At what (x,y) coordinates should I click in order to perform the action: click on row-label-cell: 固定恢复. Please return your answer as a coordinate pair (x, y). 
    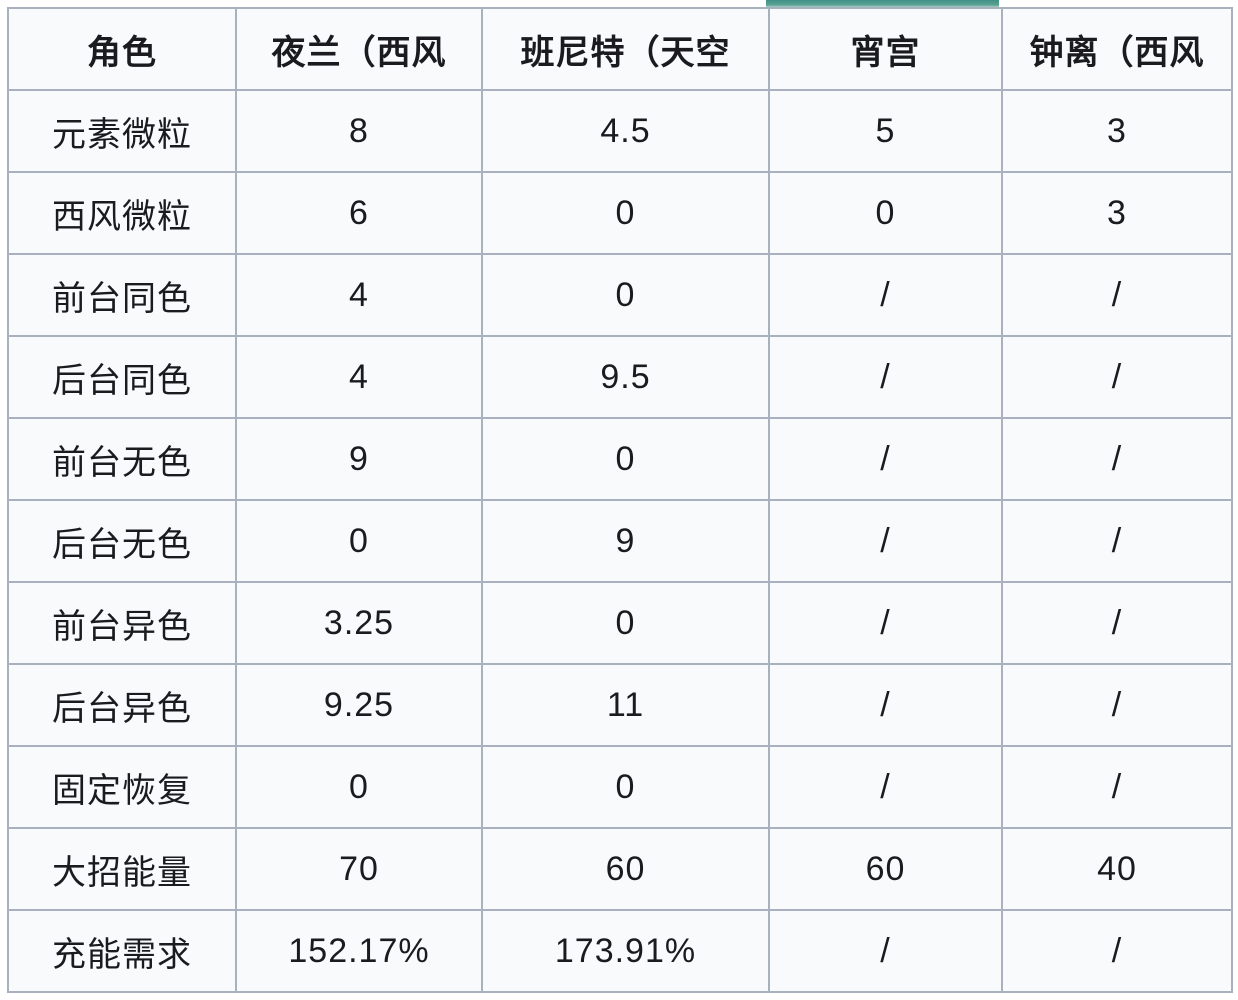
    Looking at the image, I should click on (122, 787).